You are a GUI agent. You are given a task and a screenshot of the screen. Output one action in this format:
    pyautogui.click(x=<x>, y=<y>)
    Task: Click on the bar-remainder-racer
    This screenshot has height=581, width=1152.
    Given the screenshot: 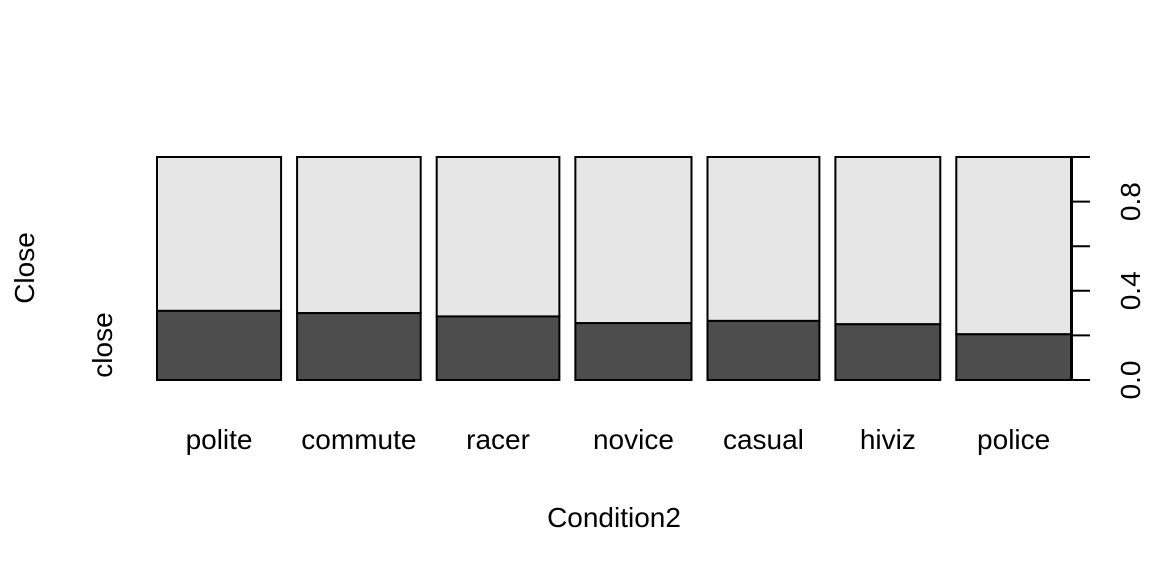 What is the action you would take?
    pyautogui.click(x=498, y=237)
    